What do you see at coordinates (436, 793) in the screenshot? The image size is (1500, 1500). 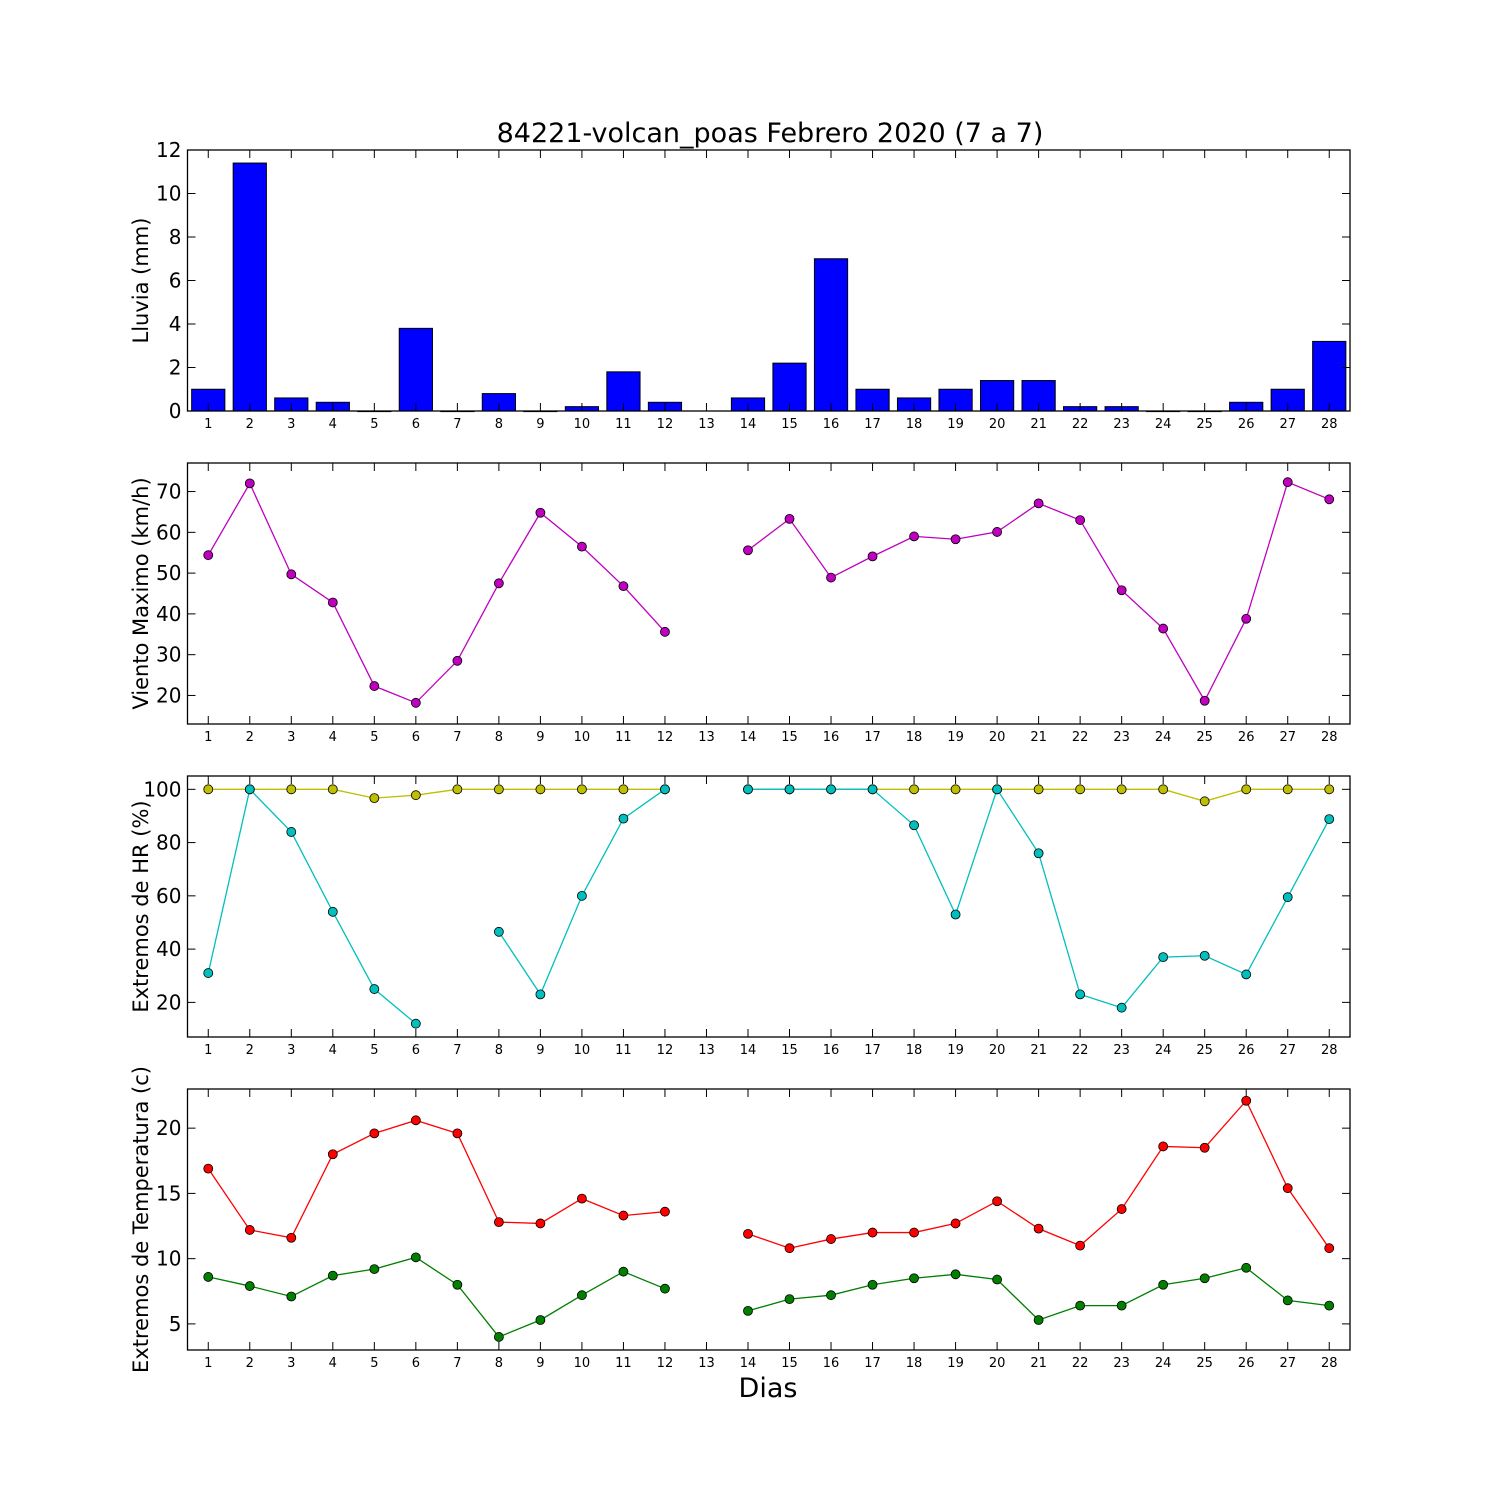 I see `humidity-series-0-line` at bounding box center [436, 793].